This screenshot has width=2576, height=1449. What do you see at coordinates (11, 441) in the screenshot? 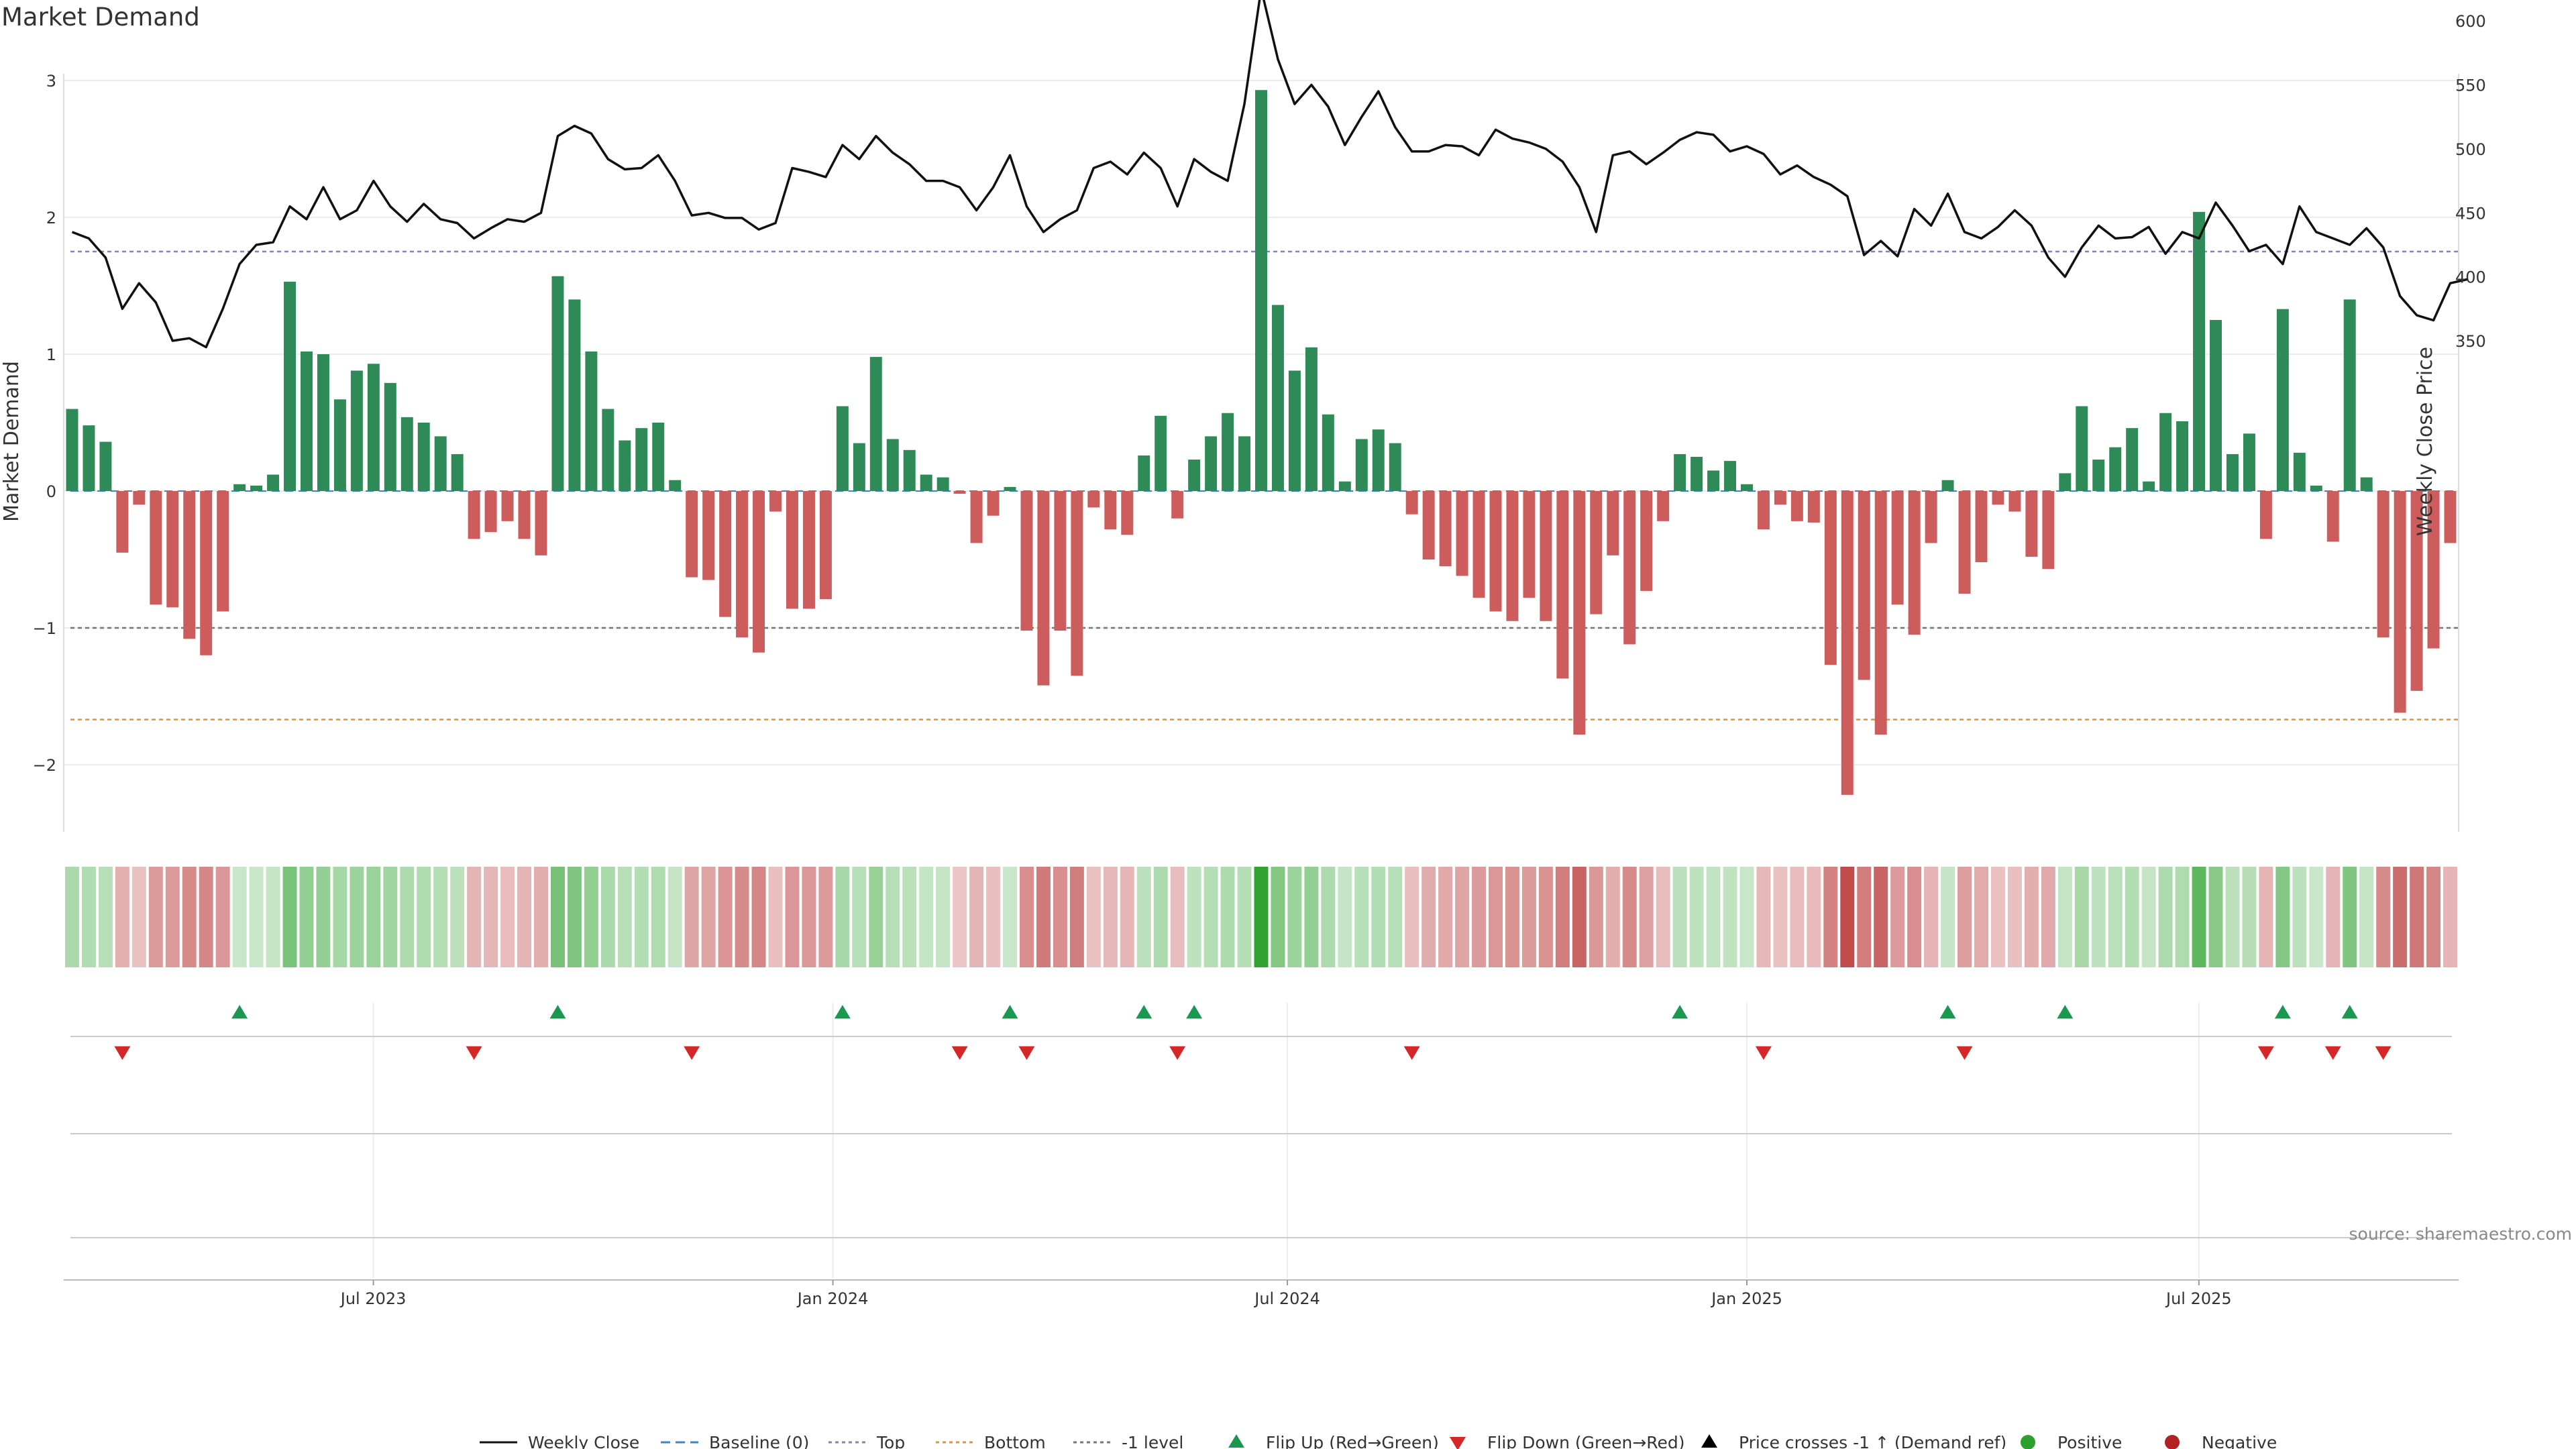
I see `y-axis-label-left: Market Demand` at bounding box center [11, 441].